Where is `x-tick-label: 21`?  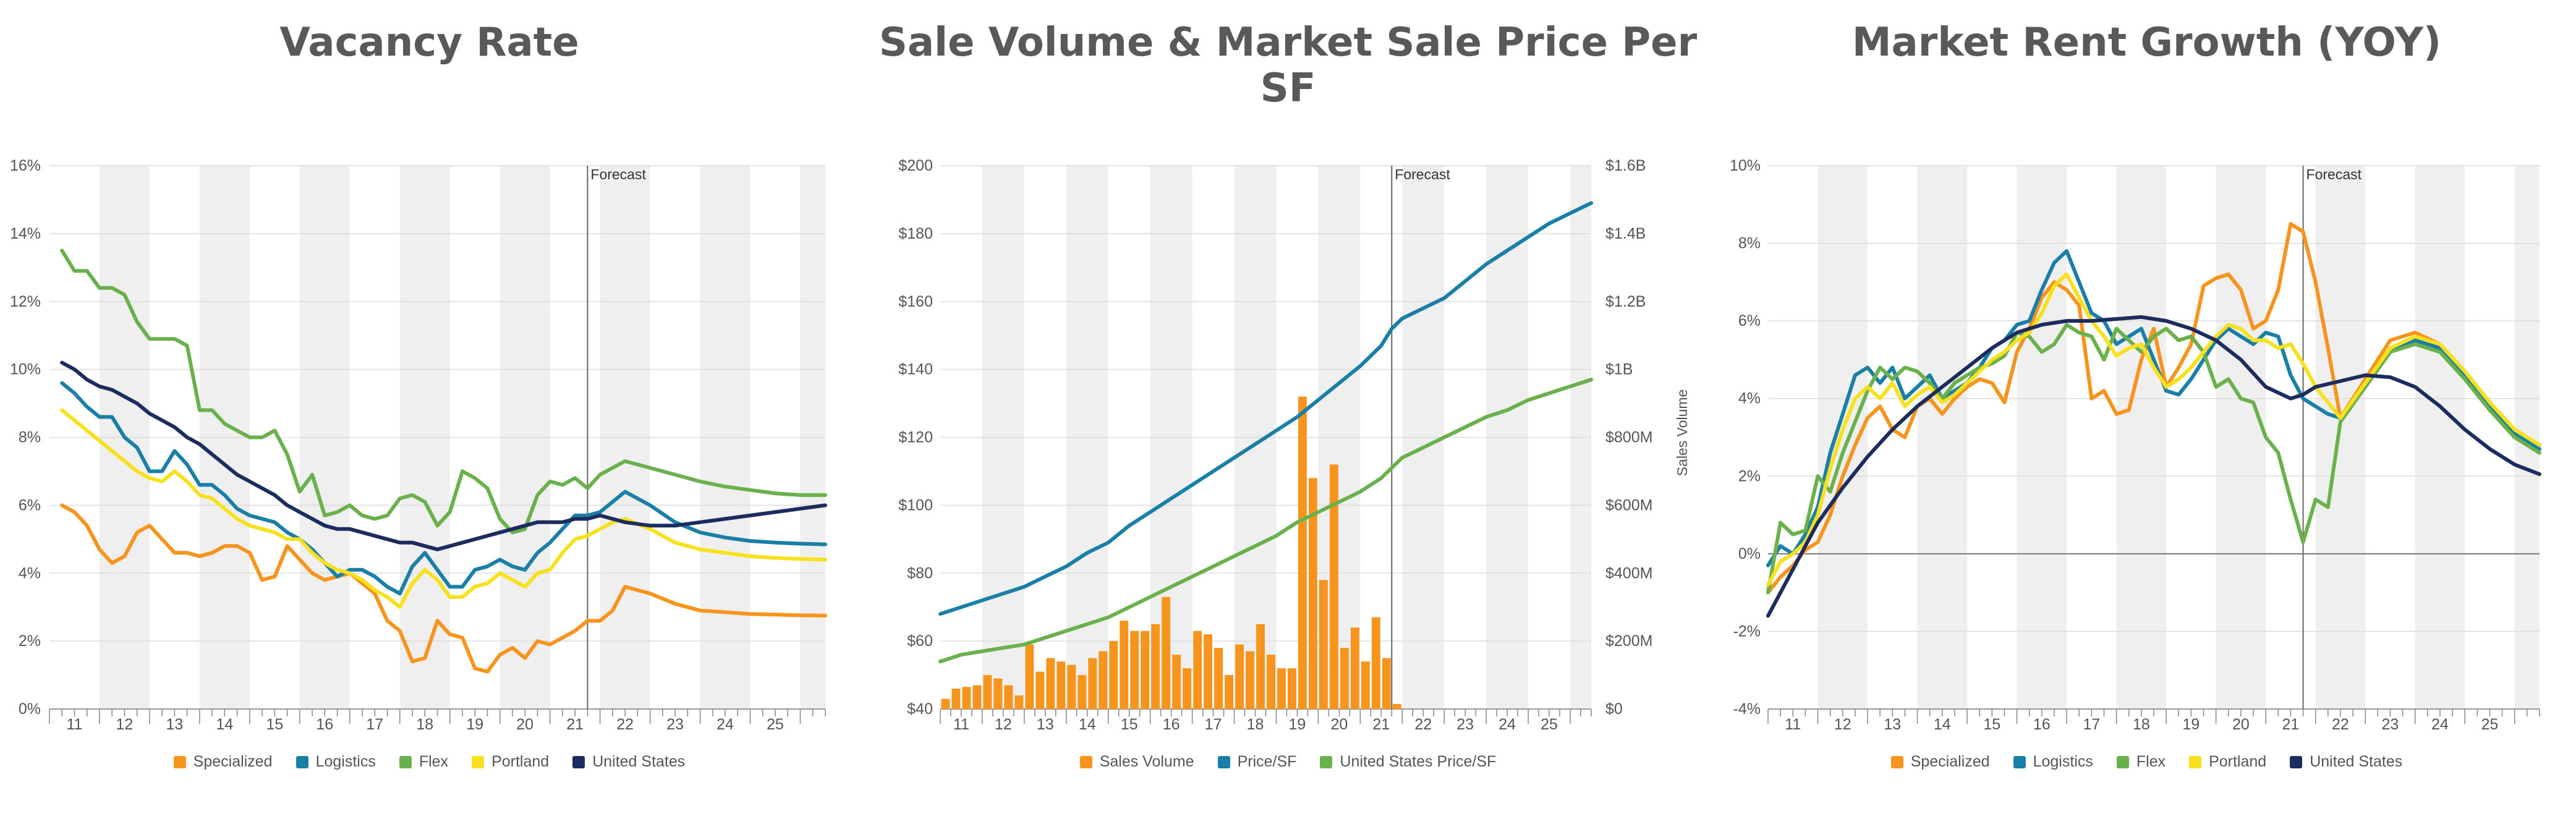 x-tick-label: 21 is located at coordinates (2291, 724).